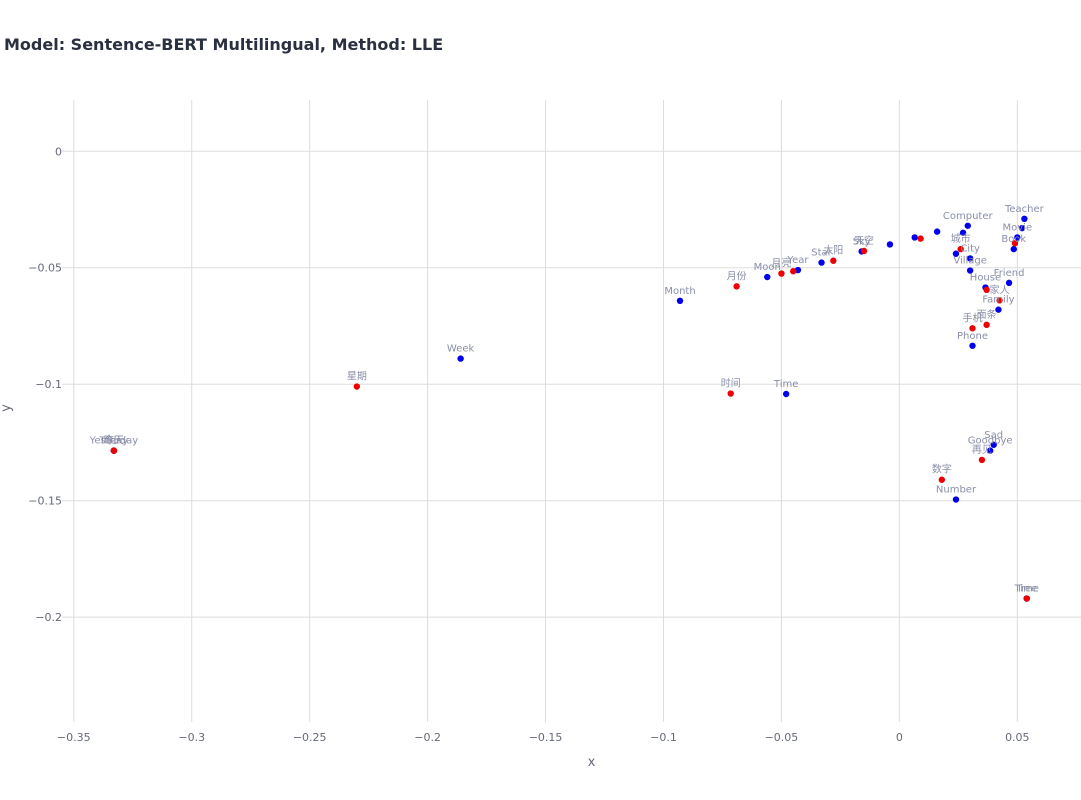  Describe the element at coordinates (972, 336) in the screenshot. I see `point-label: Phone` at that location.